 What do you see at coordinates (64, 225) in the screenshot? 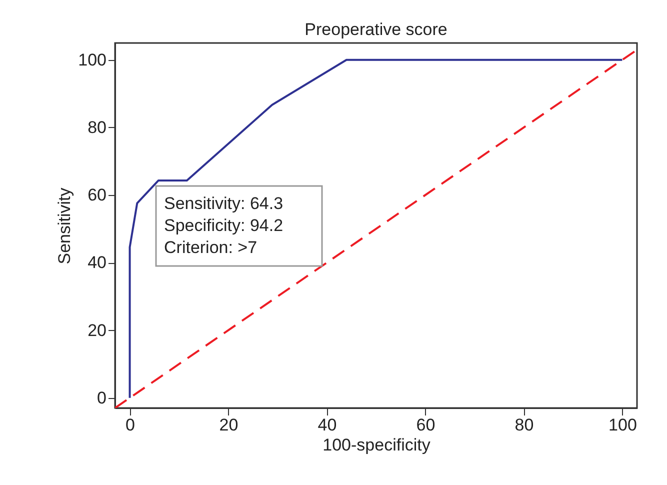
I see `y-axis-title: Sensitivity` at bounding box center [64, 225].